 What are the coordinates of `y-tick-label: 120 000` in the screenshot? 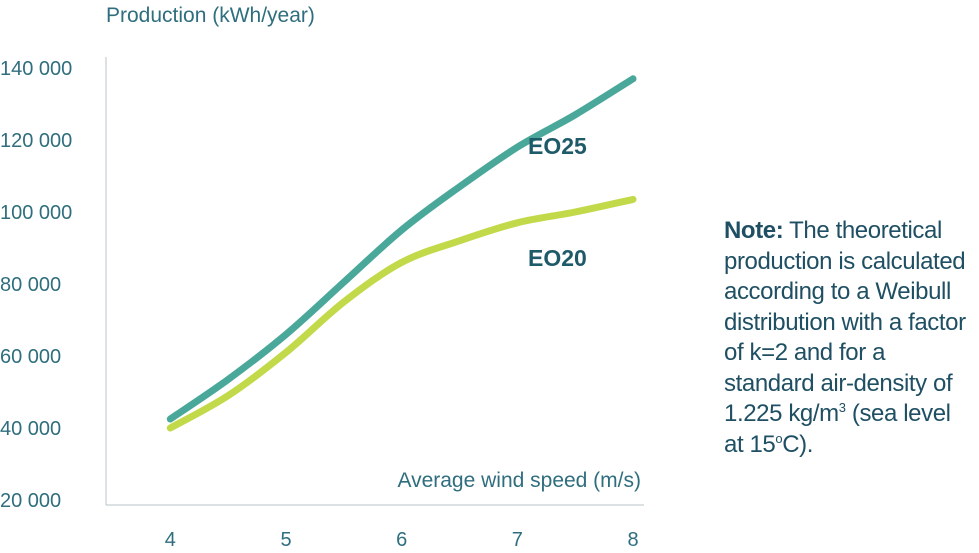 It's located at (36, 141).